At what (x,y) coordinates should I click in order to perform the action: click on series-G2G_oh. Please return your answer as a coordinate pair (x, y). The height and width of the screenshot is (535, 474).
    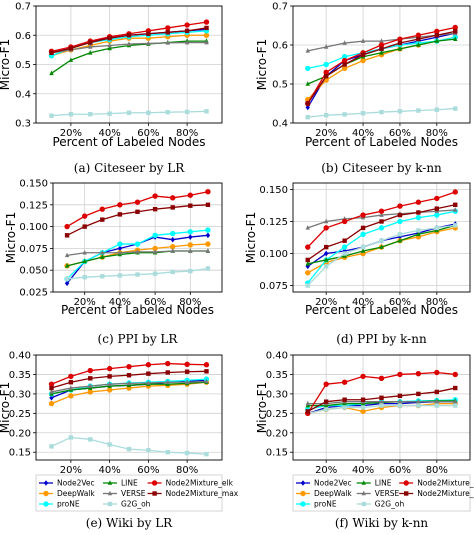
    Looking at the image, I should click on (381, 113).